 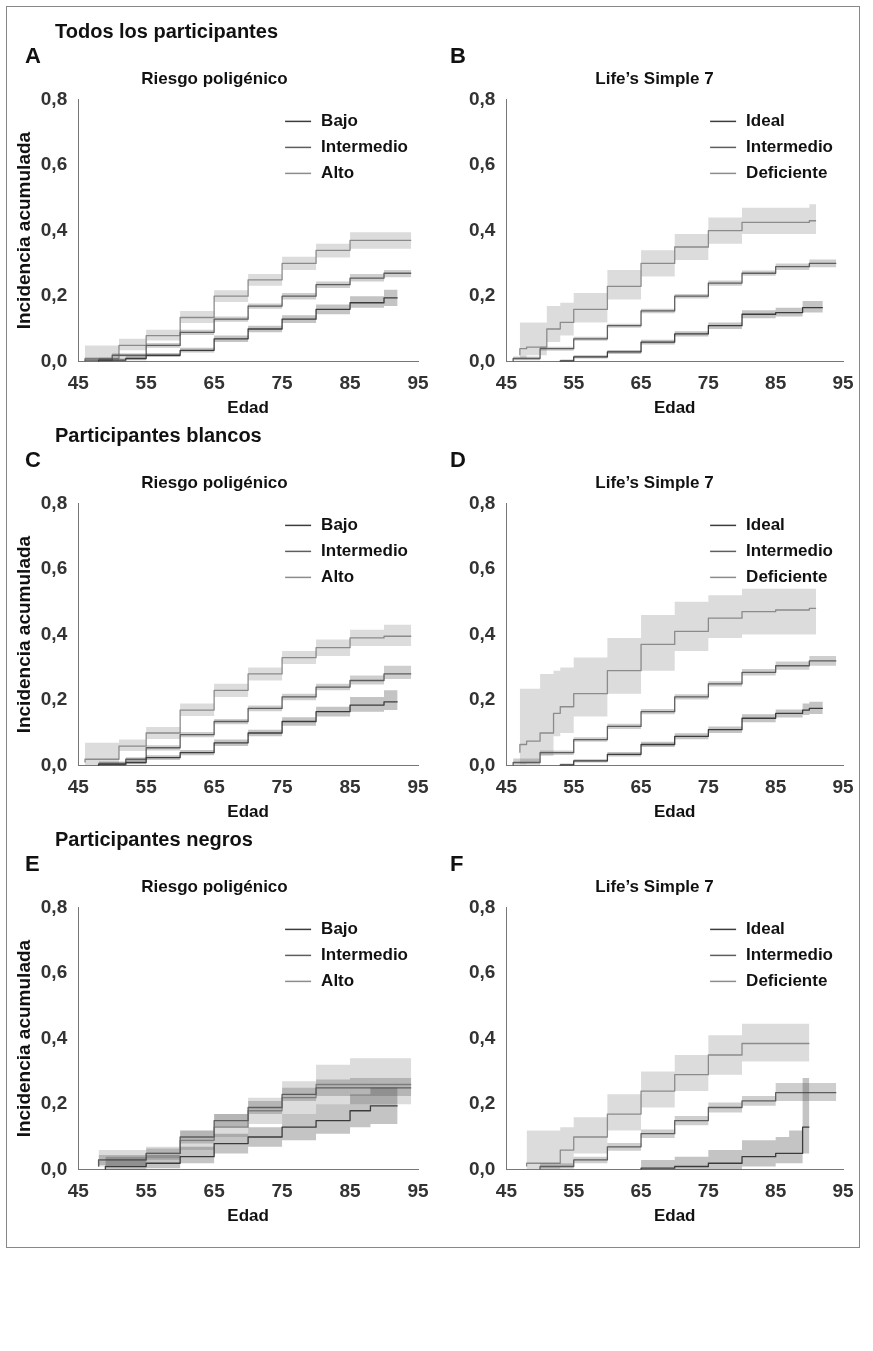 I want to click on text: C, so click(x=33, y=460).